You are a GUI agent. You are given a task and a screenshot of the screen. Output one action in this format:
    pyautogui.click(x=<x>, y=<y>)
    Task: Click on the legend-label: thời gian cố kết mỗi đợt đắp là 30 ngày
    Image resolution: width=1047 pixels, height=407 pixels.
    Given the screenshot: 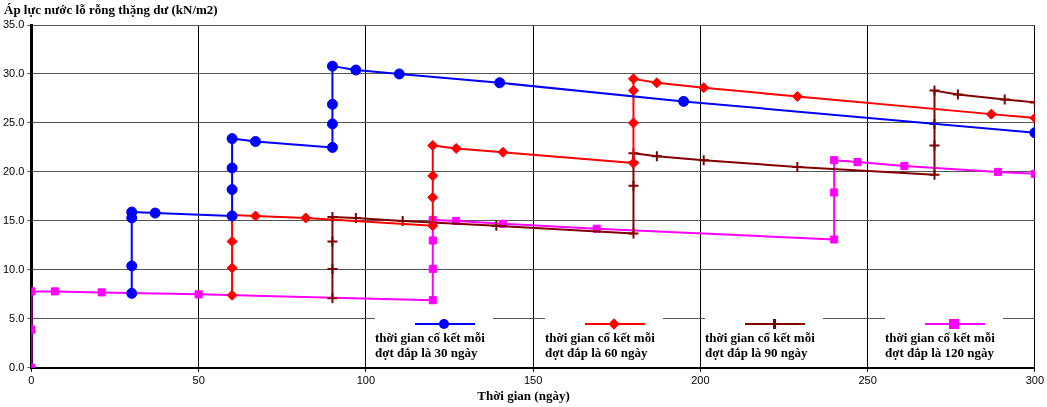 What is the action you would take?
    pyautogui.click(x=430, y=345)
    